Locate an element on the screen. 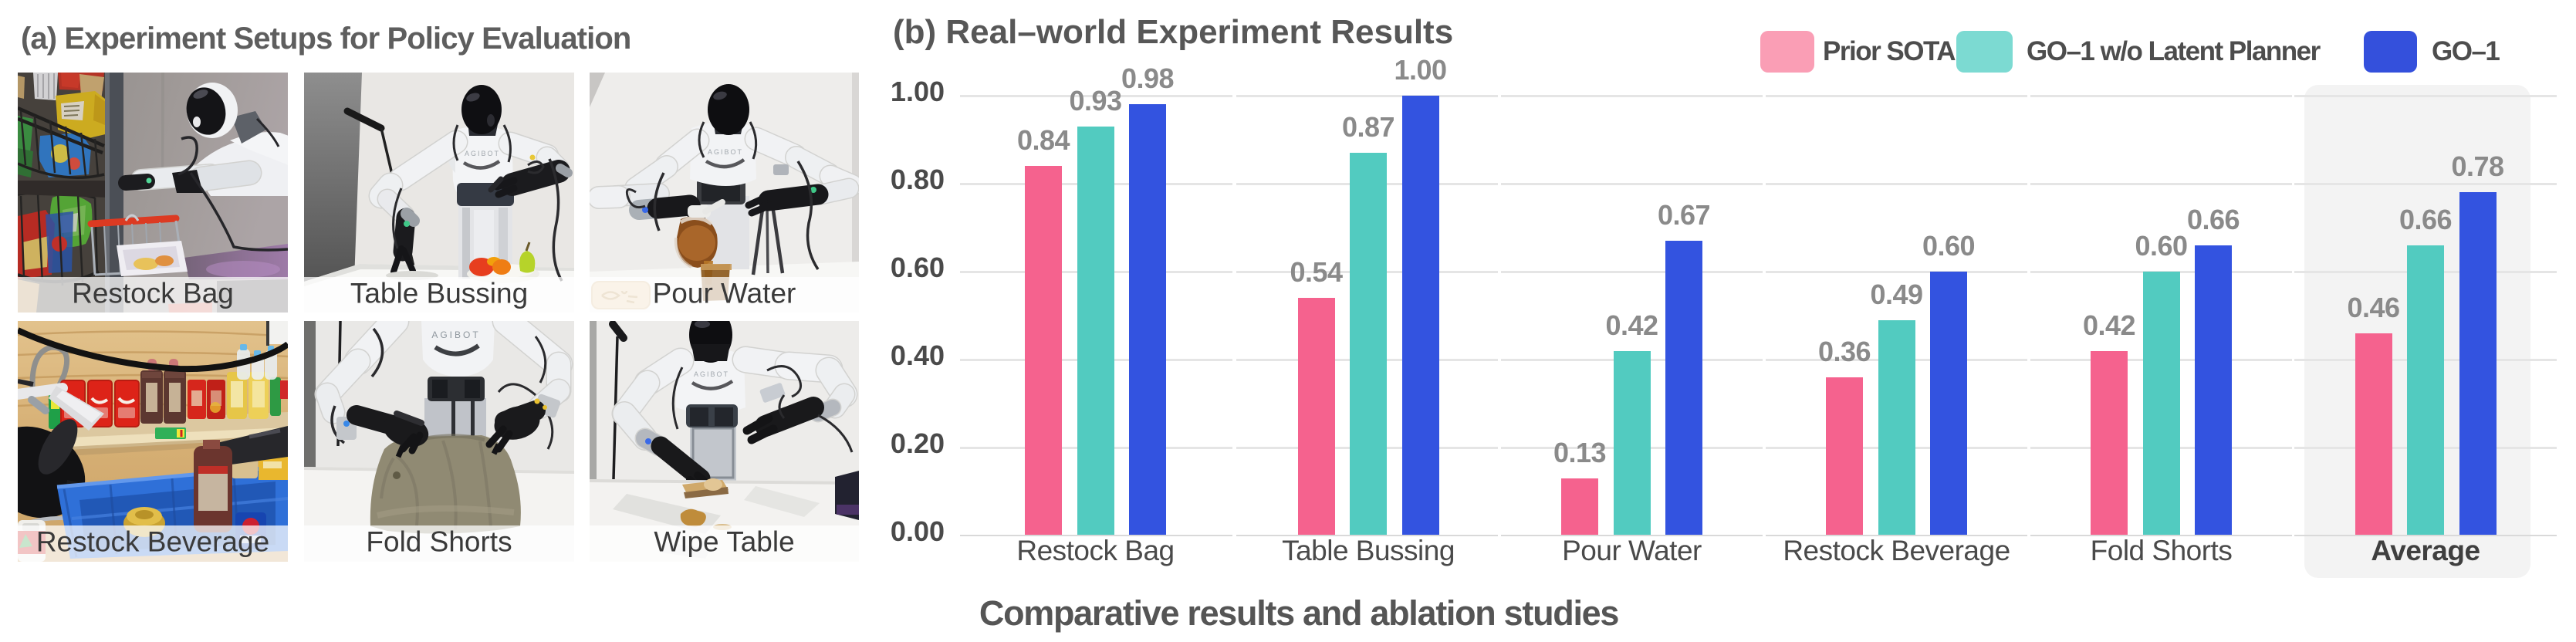 This screenshot has height=642, width=2576. svg-text: Table Bussing is located at coordinates (439, 293).